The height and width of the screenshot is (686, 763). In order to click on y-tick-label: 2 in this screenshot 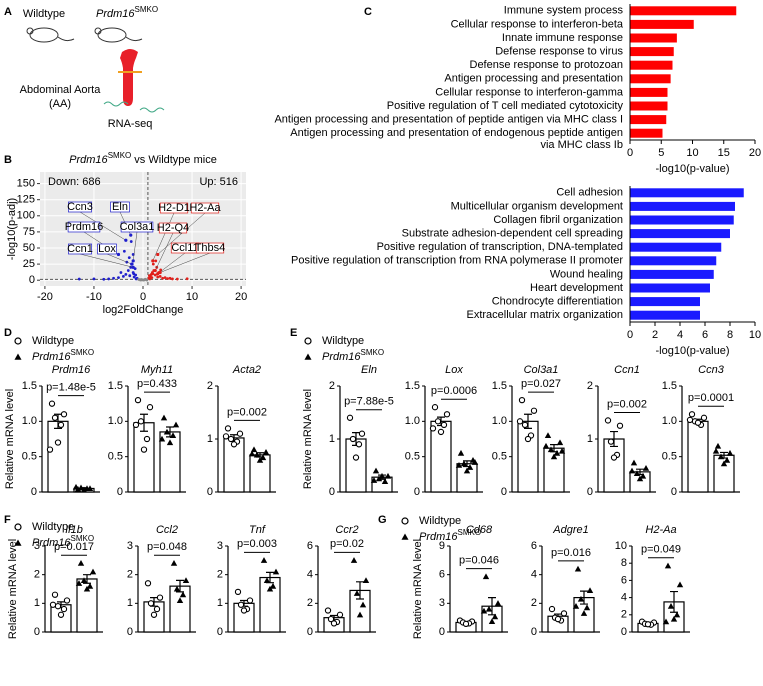, I will do `click(534, 603)`.